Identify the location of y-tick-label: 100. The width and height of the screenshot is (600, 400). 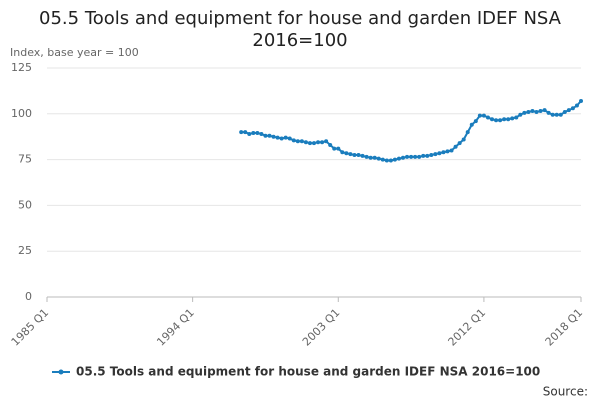
(21, 113).